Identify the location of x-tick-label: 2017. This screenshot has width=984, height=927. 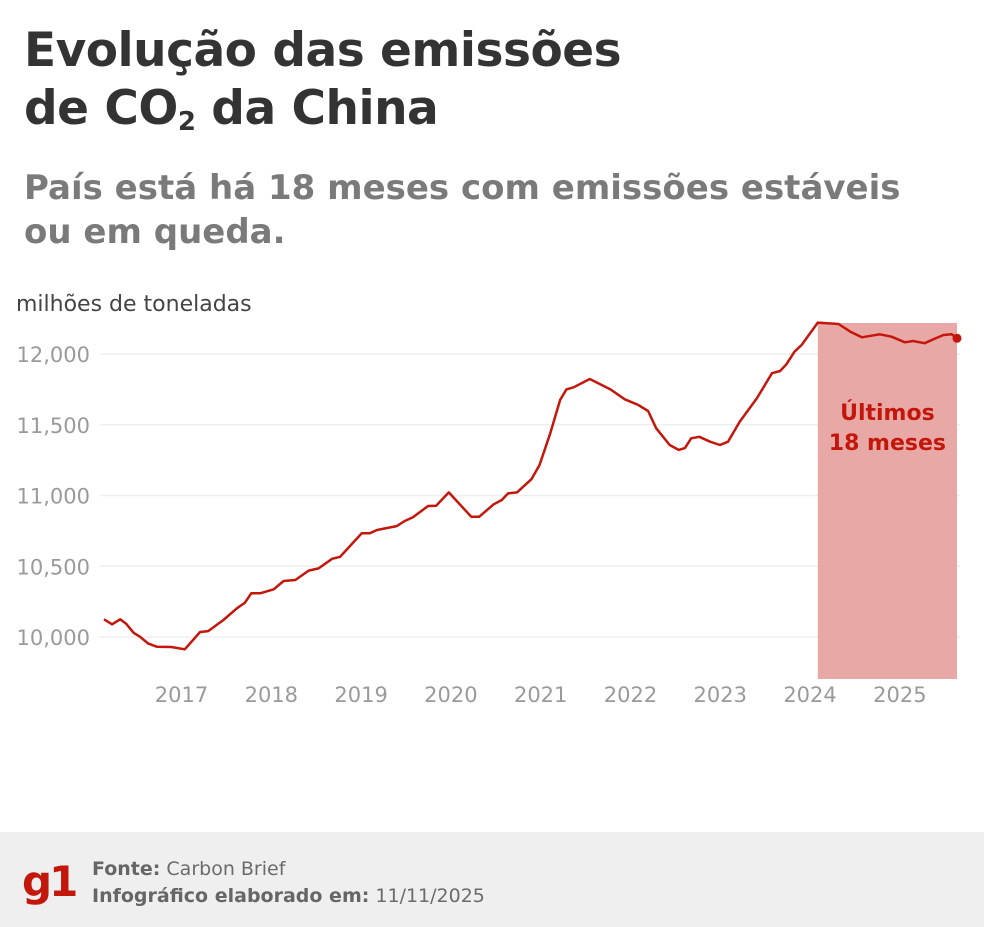
(181, 695).